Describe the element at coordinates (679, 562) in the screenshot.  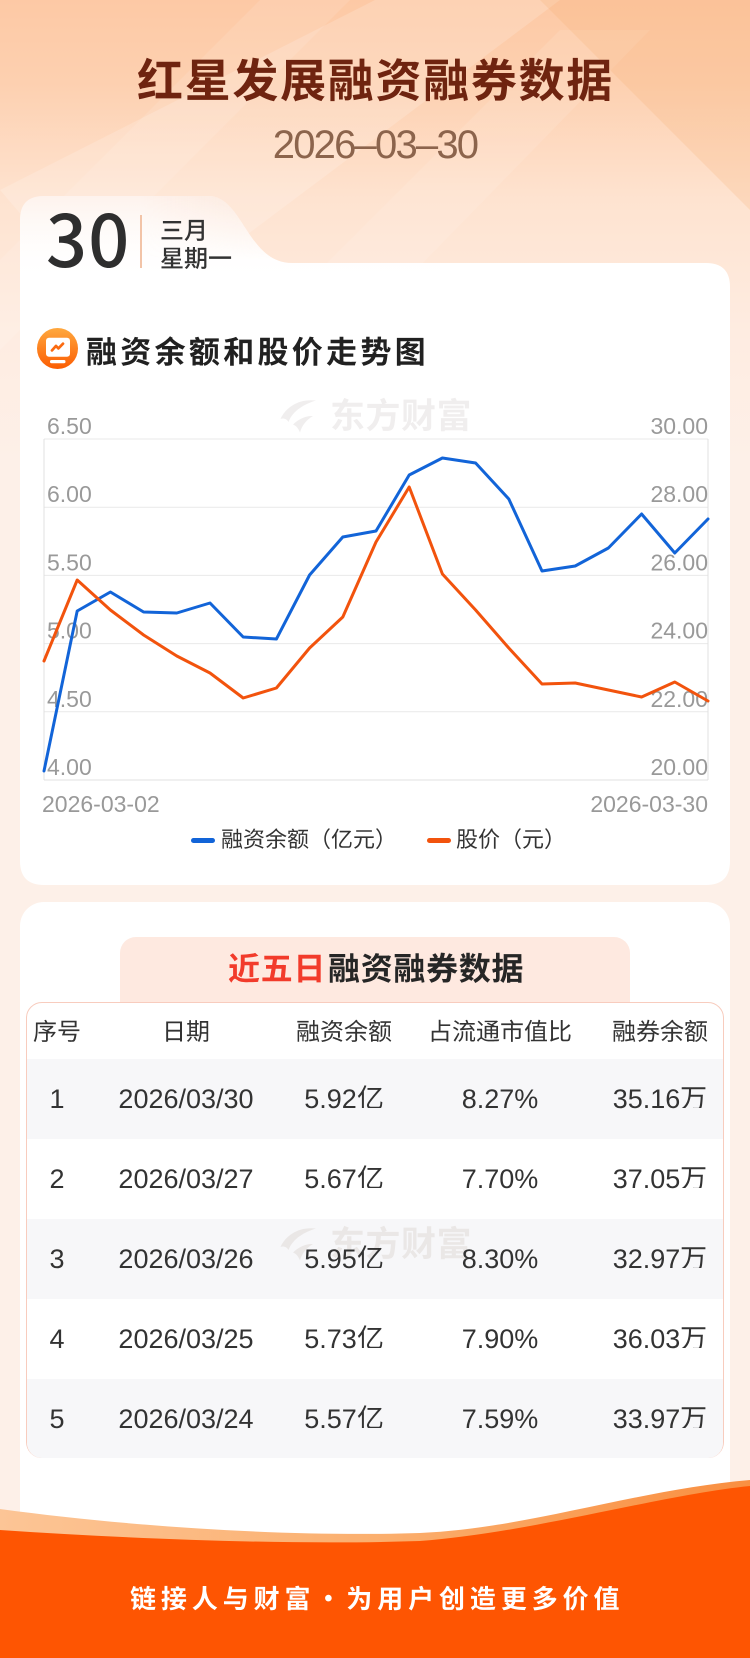
I see `svg-text: 26.00` at that location.